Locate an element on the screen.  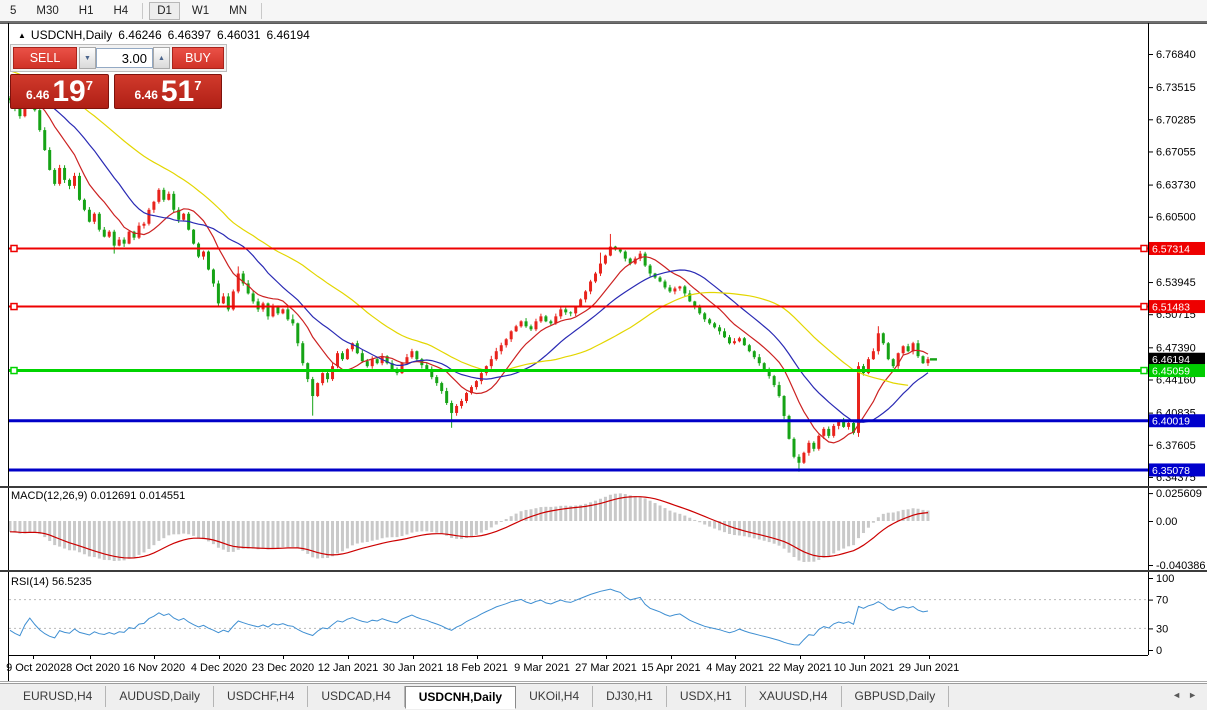
sell-button: SELL is located at coordinates (45, 58).